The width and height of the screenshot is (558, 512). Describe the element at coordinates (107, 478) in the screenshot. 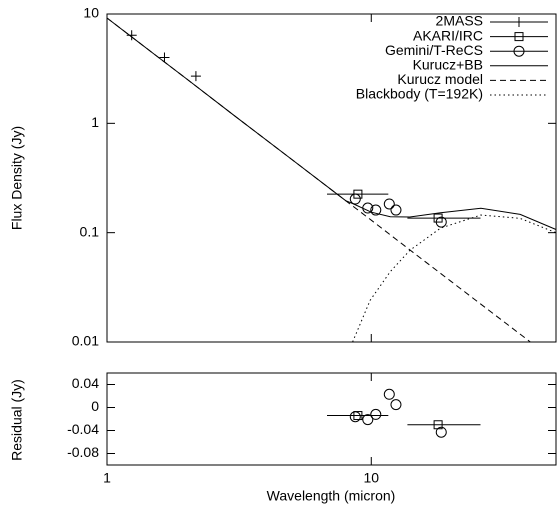

I see `x-tick-label: 1` at that location.